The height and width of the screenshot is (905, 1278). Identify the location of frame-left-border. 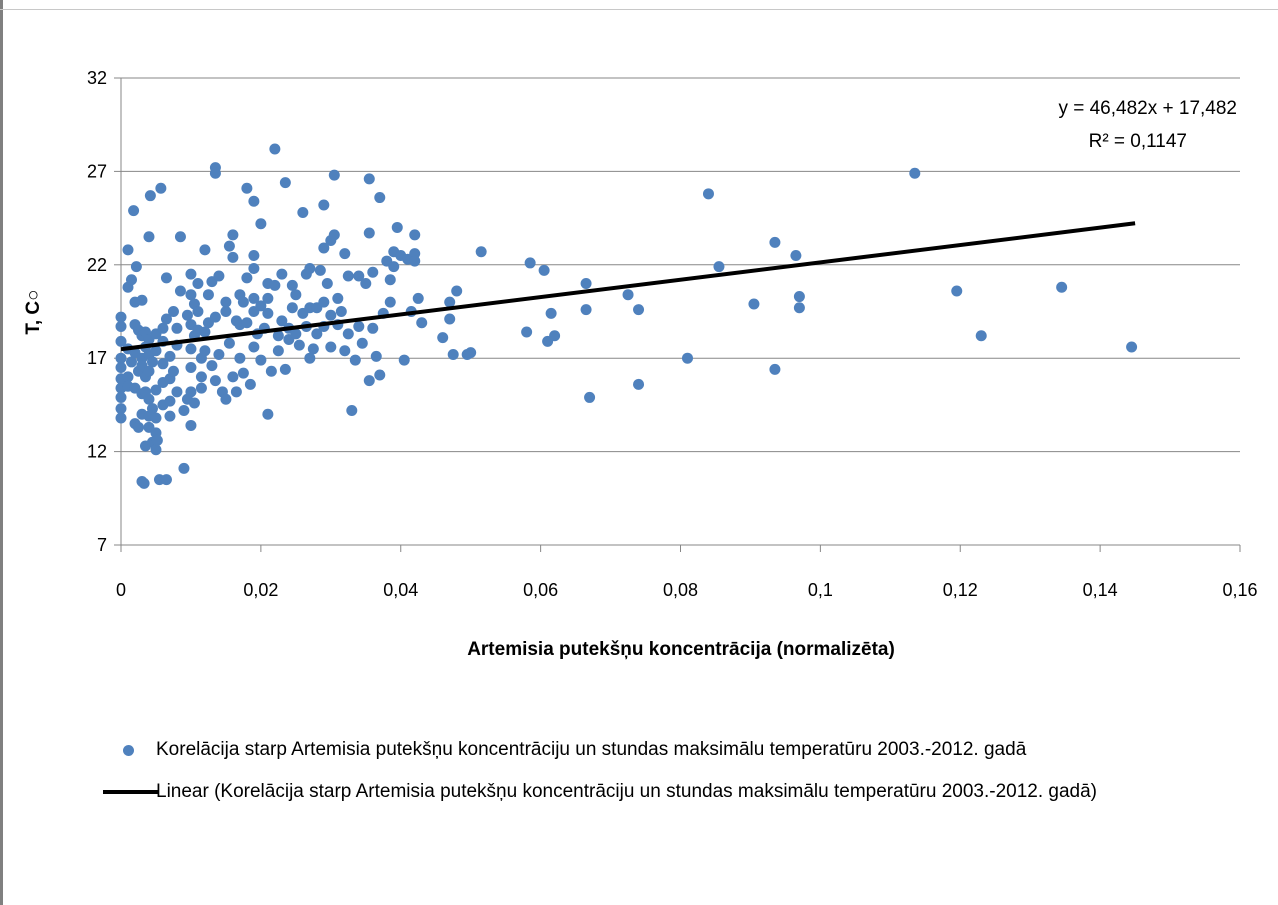
(1, 452).